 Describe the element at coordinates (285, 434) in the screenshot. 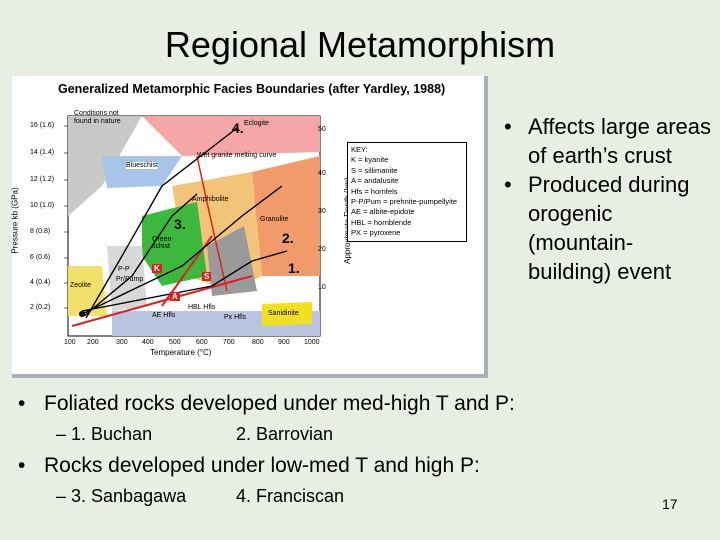

I see `sub-bullet: 2. Barrovian` at that location.